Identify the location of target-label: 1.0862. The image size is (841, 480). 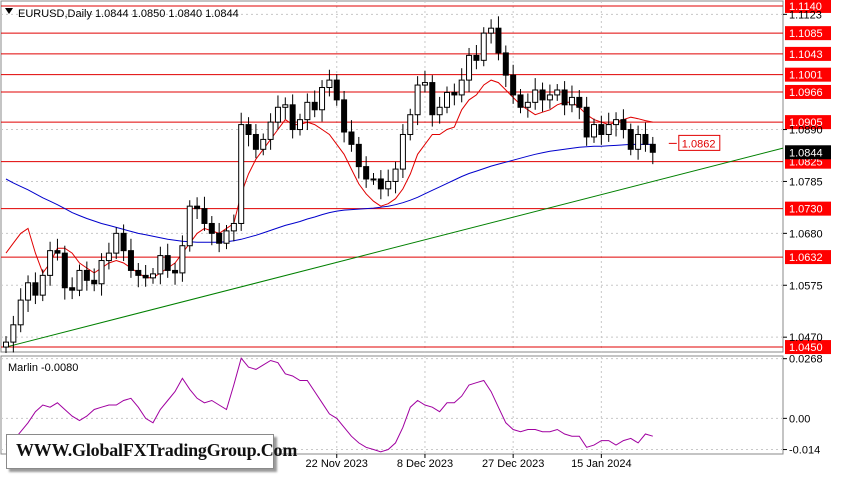
(699, 144).